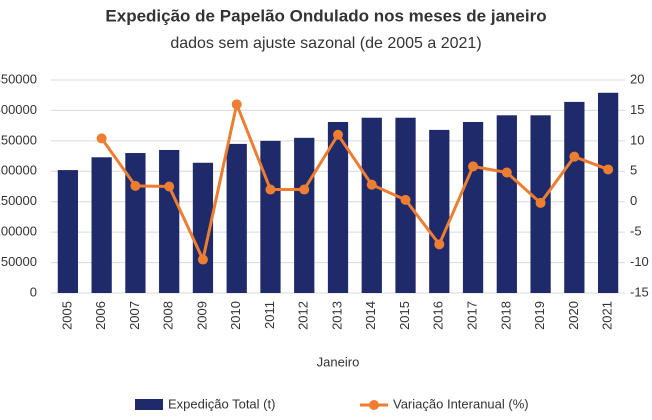 The width and height of the screenshot is (652, 420). Describe the element at coordinates (637, 109) in the screenshot. I see `y2-tick-label: 15` at that location.